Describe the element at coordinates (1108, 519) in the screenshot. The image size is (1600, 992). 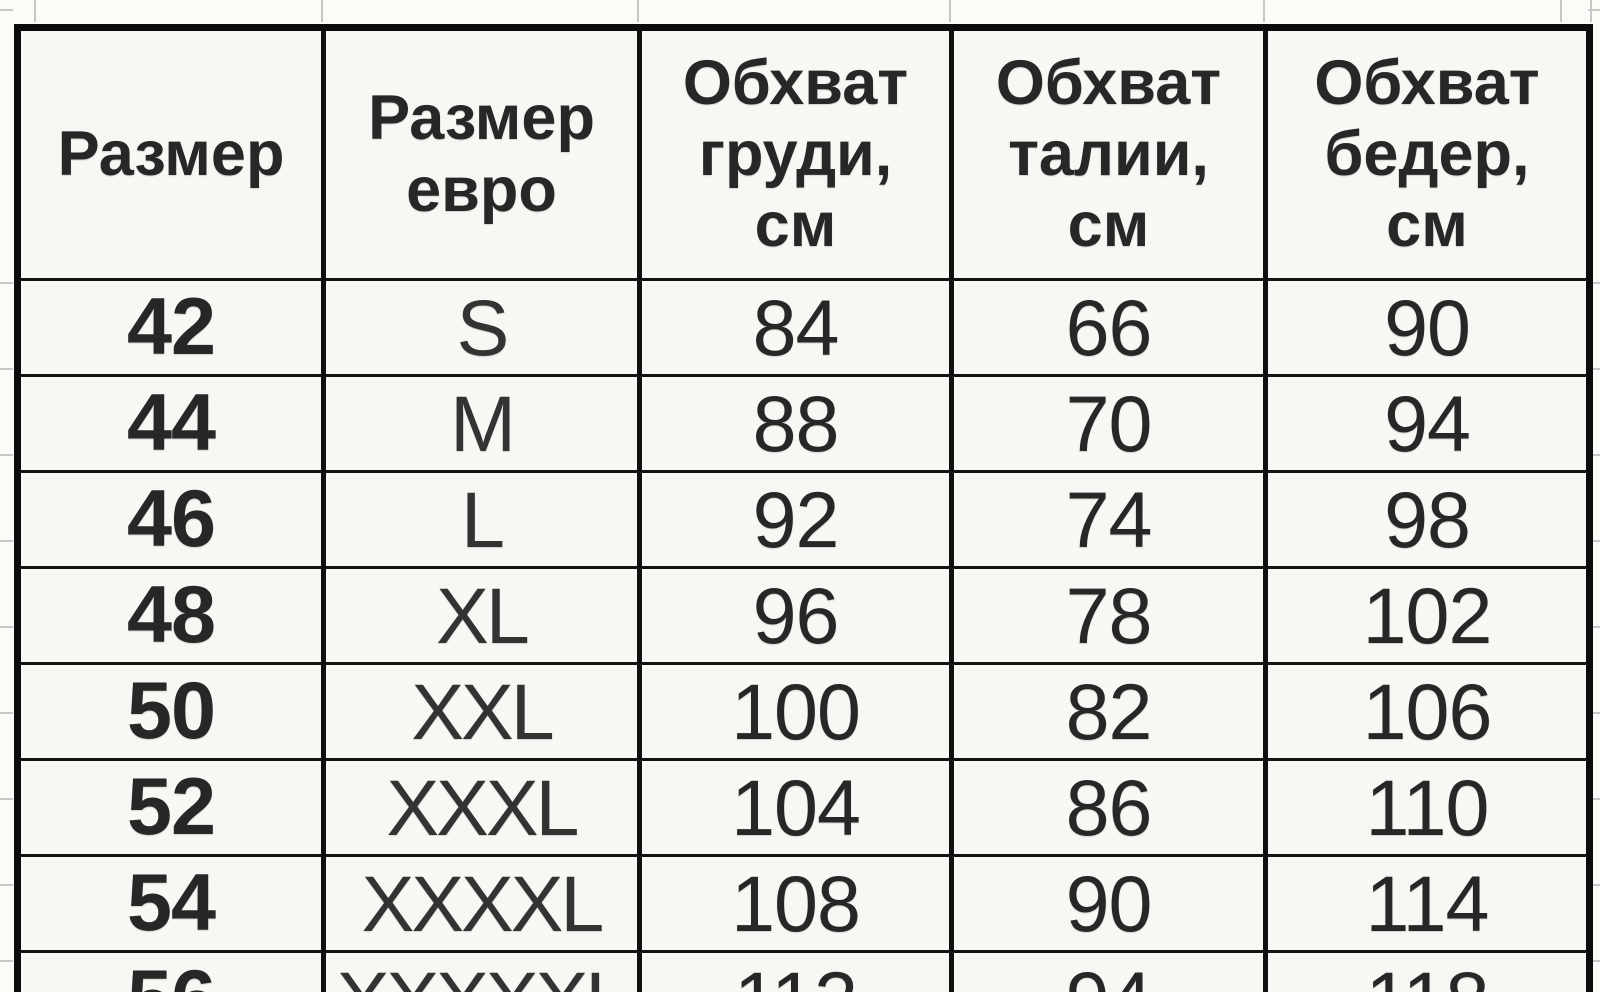
I see `cell-waist-cm: 74` at that location.